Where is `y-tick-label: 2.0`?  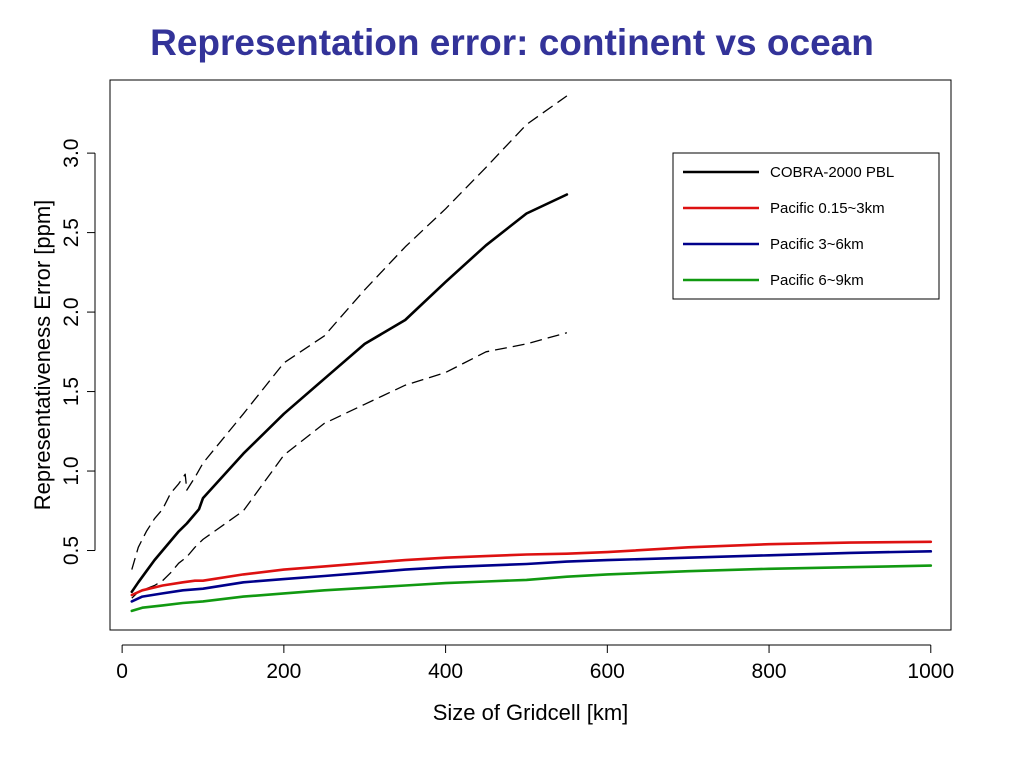
y-tick-label: 2.0 is located at coordinates (71, 311).